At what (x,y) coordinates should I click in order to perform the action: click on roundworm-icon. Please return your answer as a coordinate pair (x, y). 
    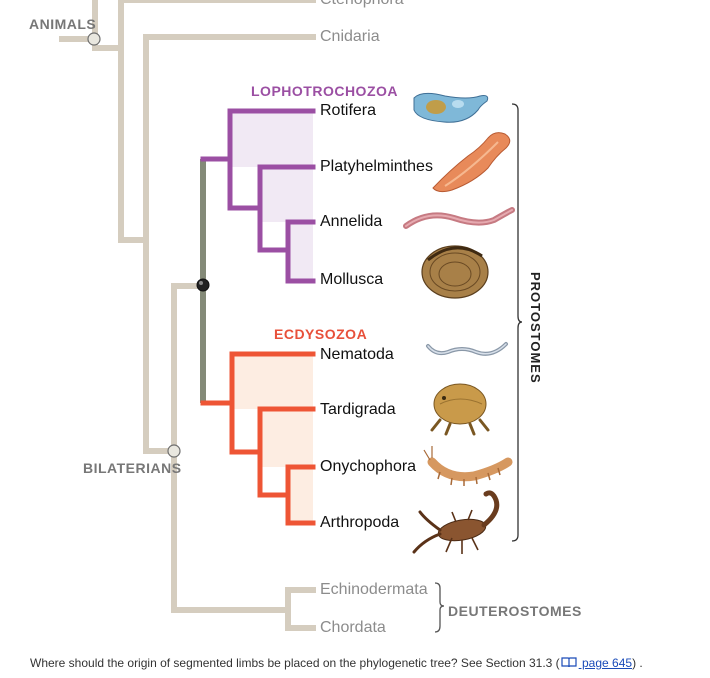
    Looking at the image, I should click on (467, 349).